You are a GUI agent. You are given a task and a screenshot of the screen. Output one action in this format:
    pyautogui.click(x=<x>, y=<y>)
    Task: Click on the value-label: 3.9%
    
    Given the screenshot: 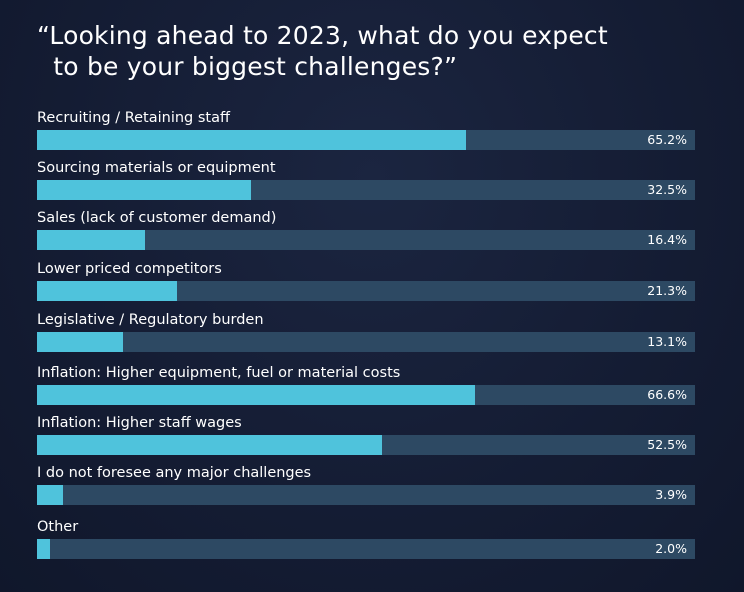 What is the action you would take?
    pyautogui.click(x=671, y=494)
    